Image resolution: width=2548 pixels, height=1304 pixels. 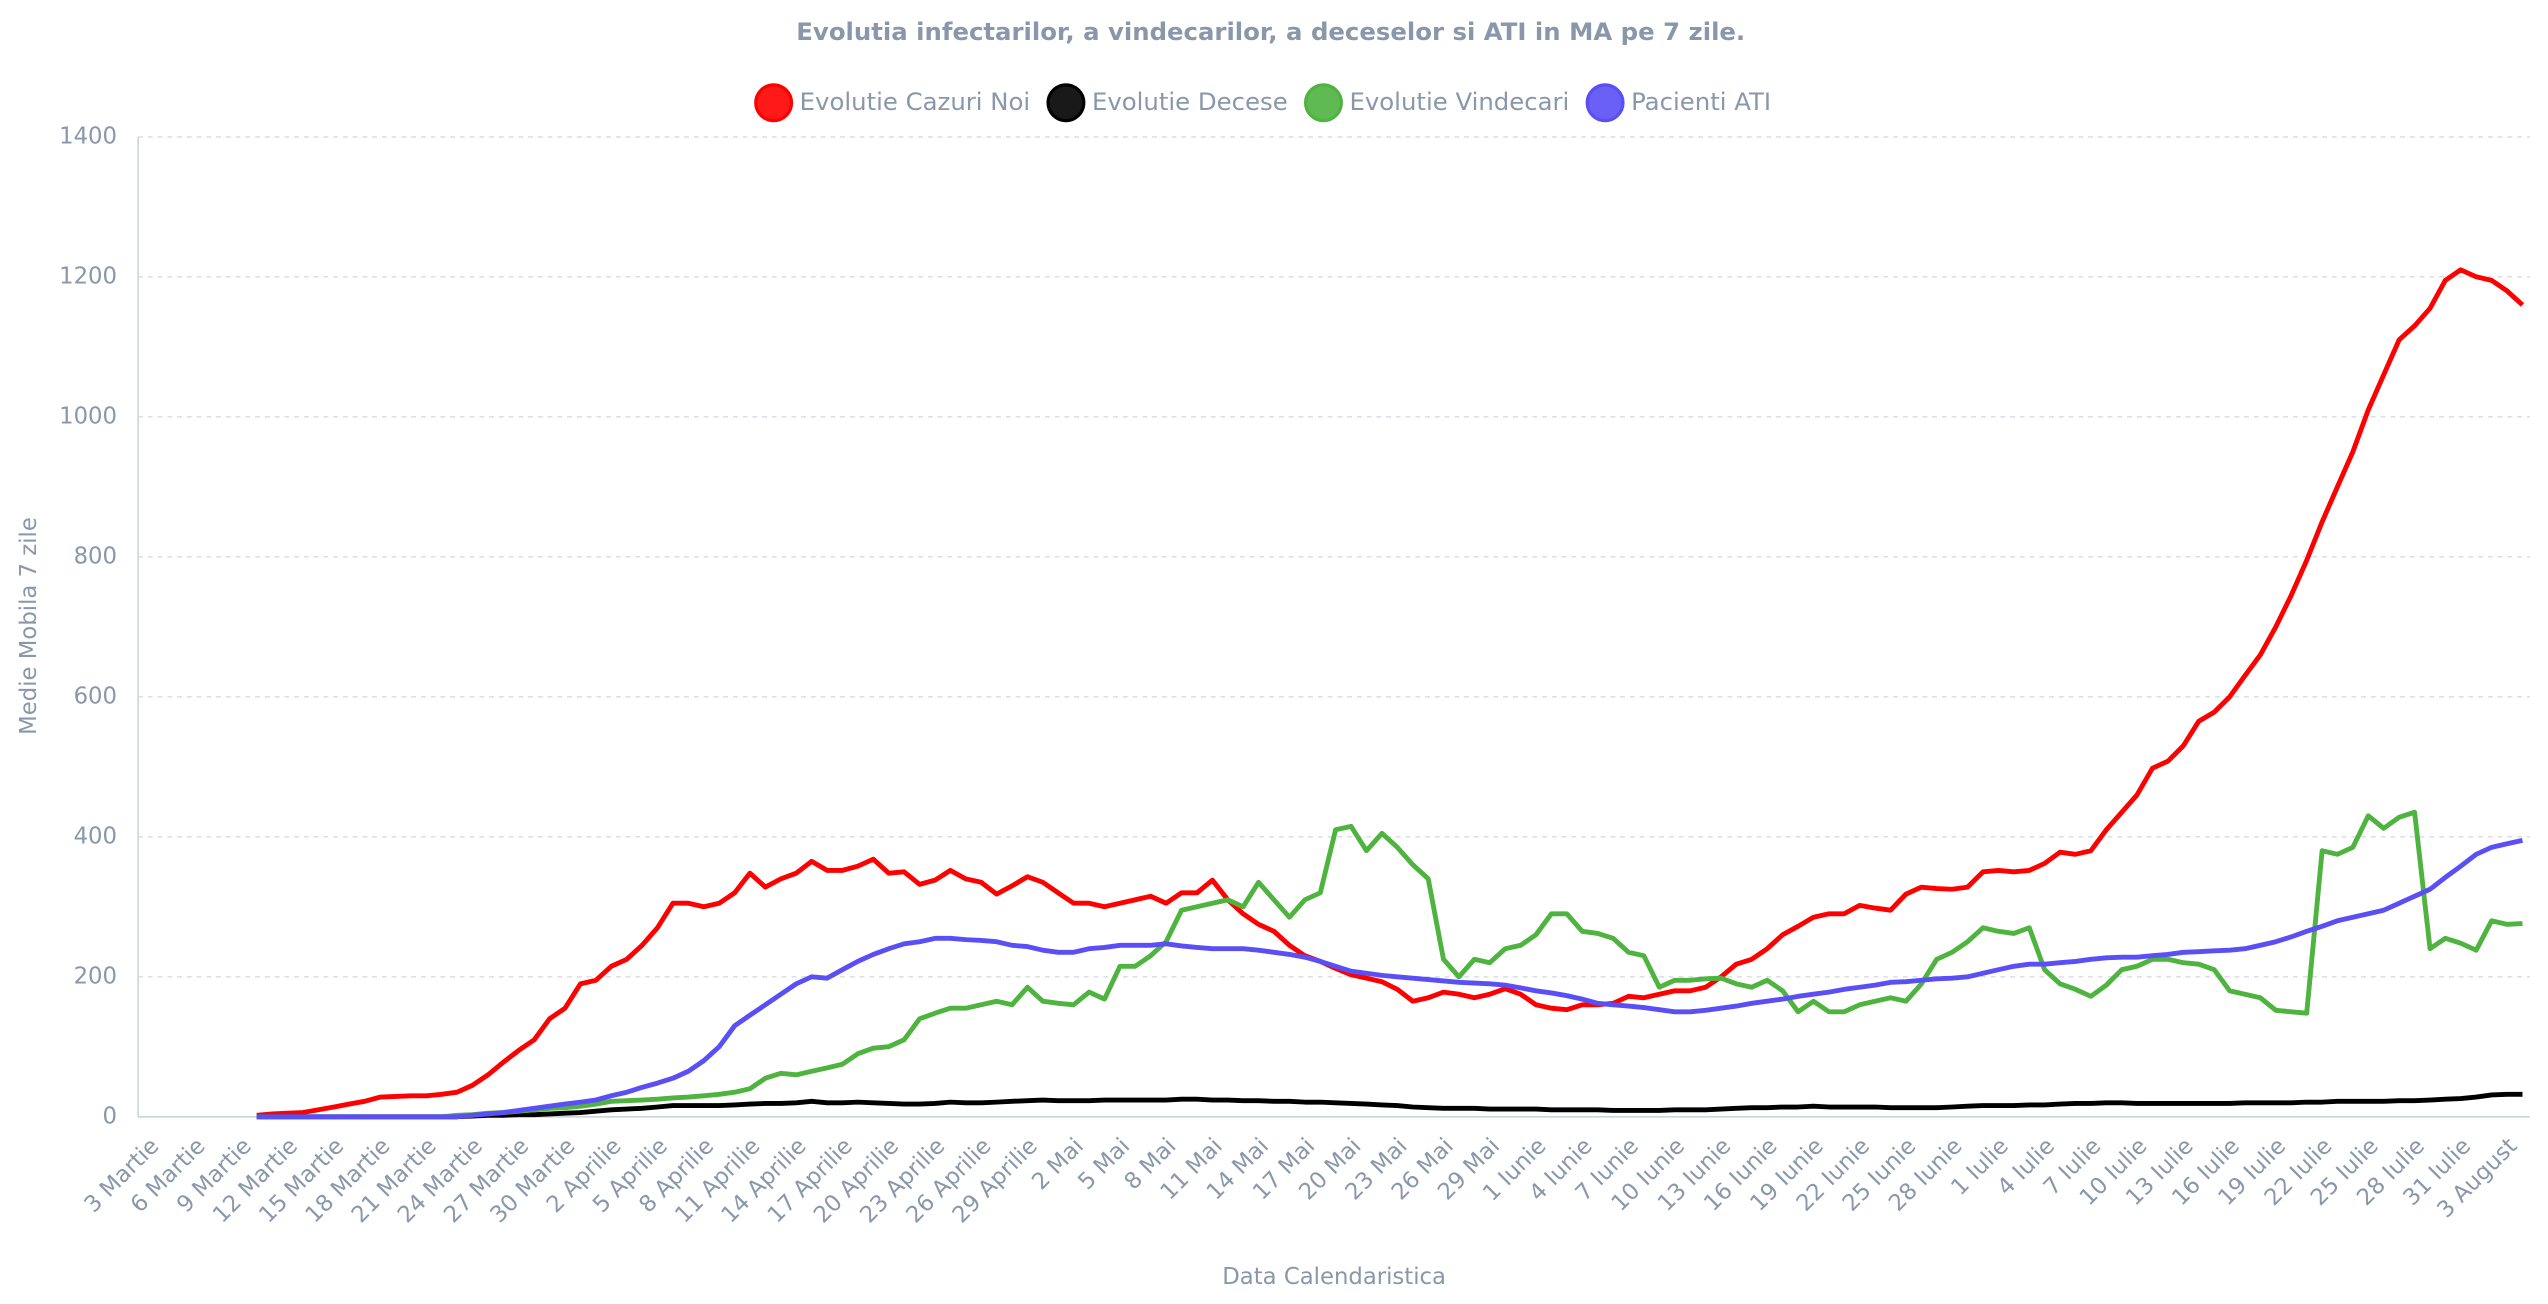 I want to click on legend-item: Evolutie Decese, so click(x=1167, y=103).